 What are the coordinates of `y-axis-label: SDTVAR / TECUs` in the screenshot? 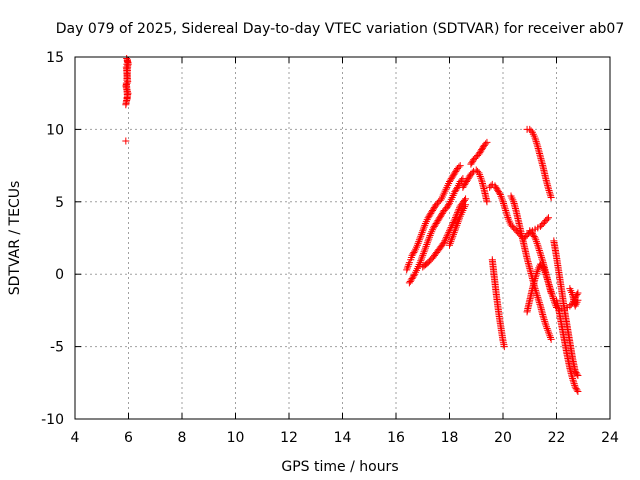 It's located at (15, 238).